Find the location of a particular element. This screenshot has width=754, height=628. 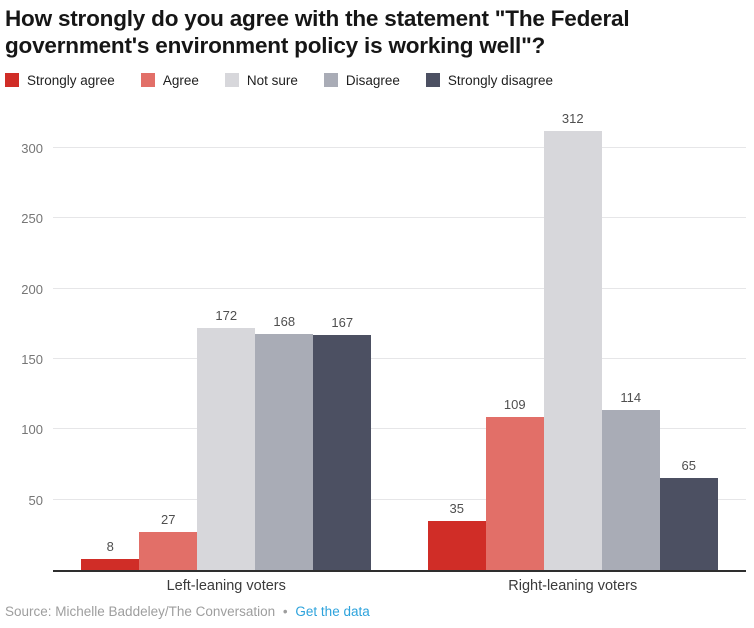

legend-label: Disagree is located at coordinates (372, 80).